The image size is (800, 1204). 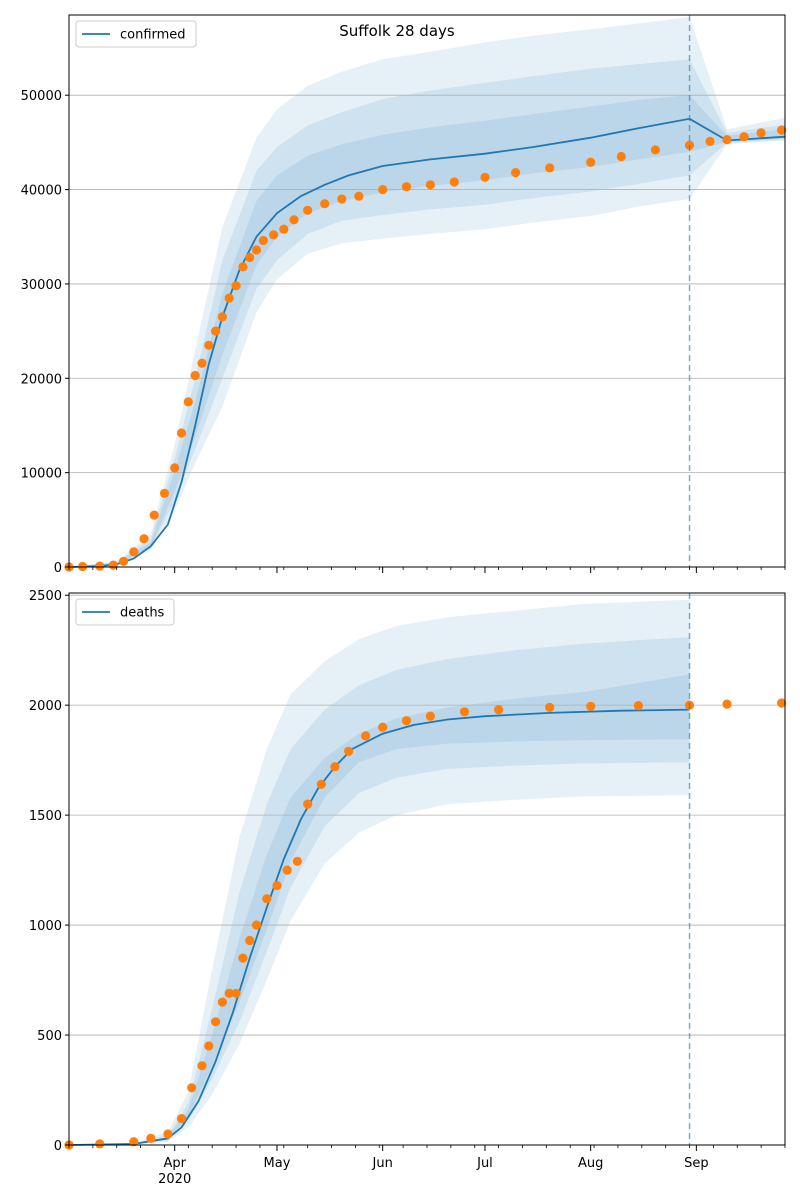 I want to click on x-year-label: 2020, so click(x=174, y=1179).